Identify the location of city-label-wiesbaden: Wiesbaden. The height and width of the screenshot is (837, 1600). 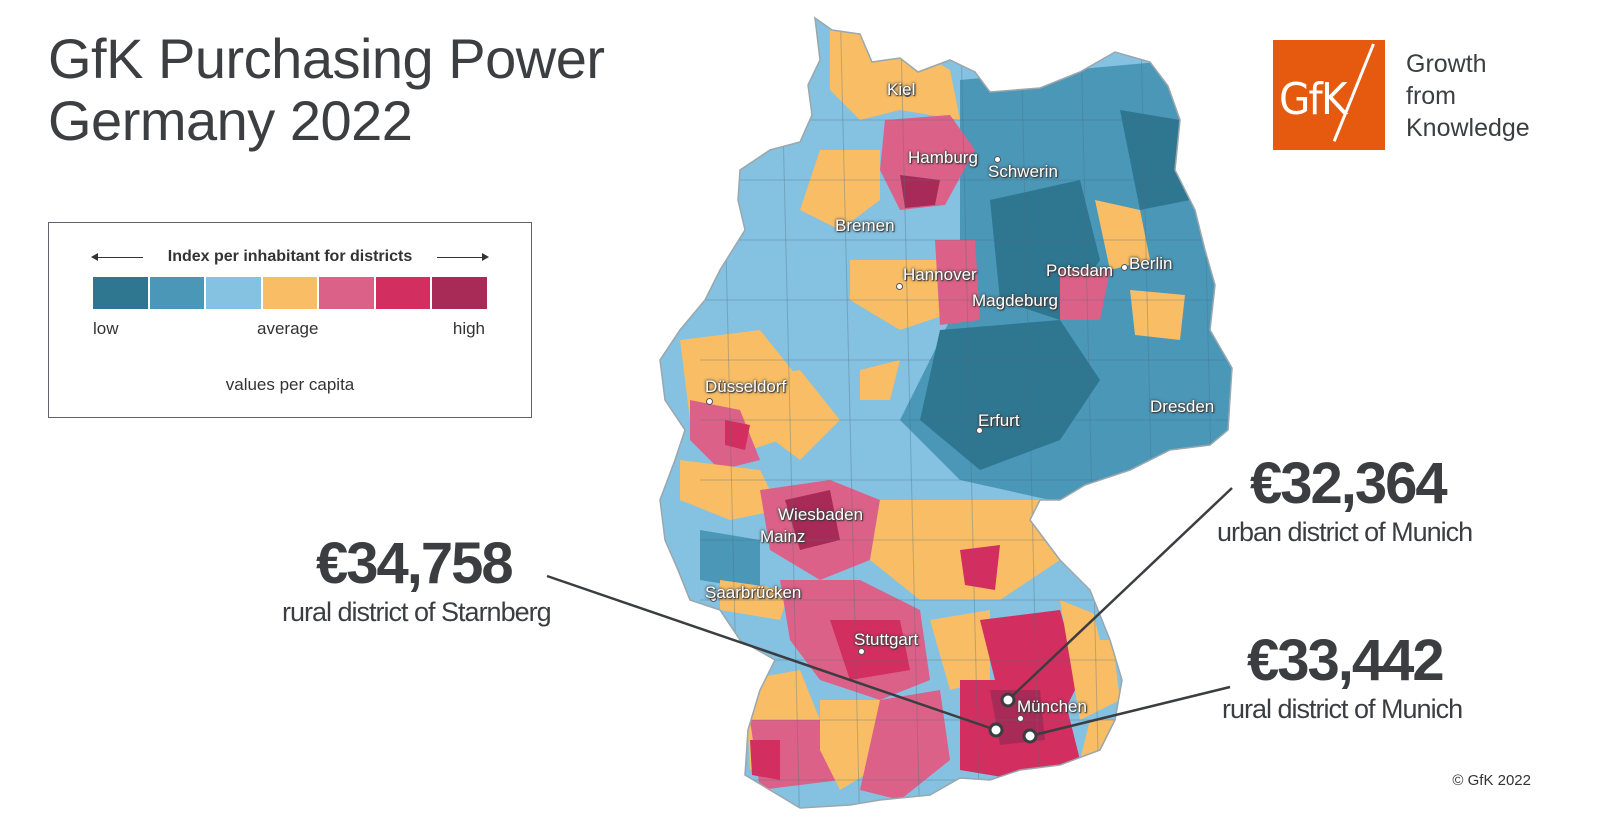
(821, 514).